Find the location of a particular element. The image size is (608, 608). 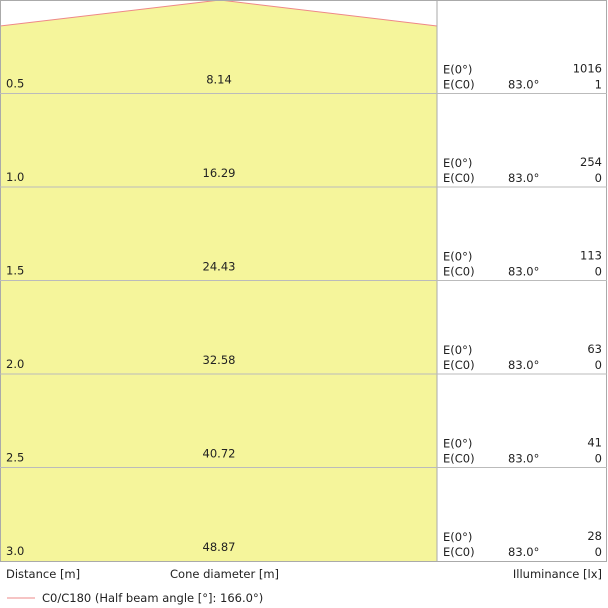

diameter: 48.87 is located at coordinates (219, 547).